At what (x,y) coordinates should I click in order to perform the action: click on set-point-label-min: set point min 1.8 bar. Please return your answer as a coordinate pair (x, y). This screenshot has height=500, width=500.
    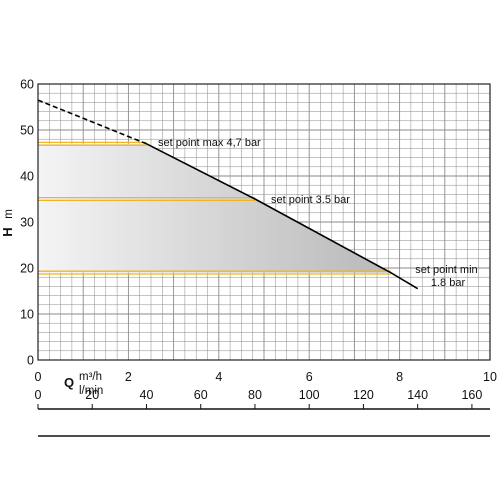
    Looking at the image, I should click on (447, 276).